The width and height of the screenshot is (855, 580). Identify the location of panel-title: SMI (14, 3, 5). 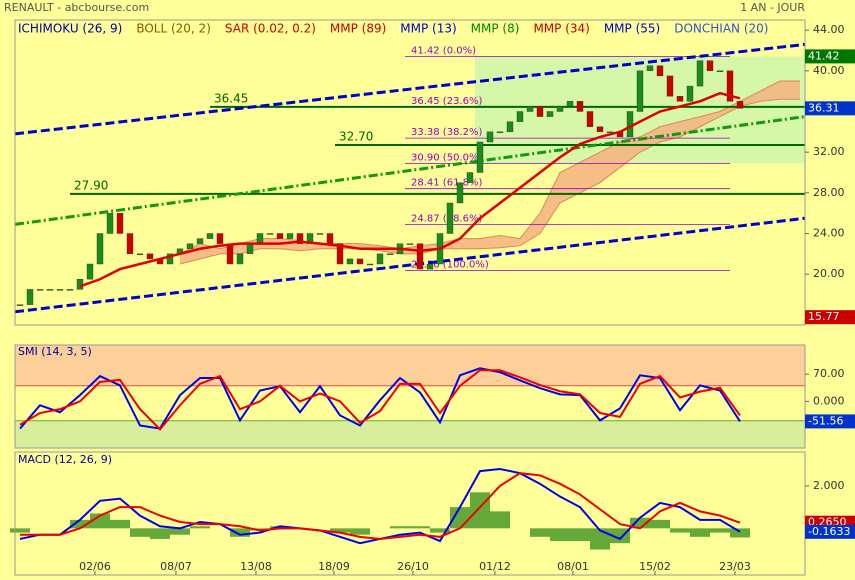
(55, 351).